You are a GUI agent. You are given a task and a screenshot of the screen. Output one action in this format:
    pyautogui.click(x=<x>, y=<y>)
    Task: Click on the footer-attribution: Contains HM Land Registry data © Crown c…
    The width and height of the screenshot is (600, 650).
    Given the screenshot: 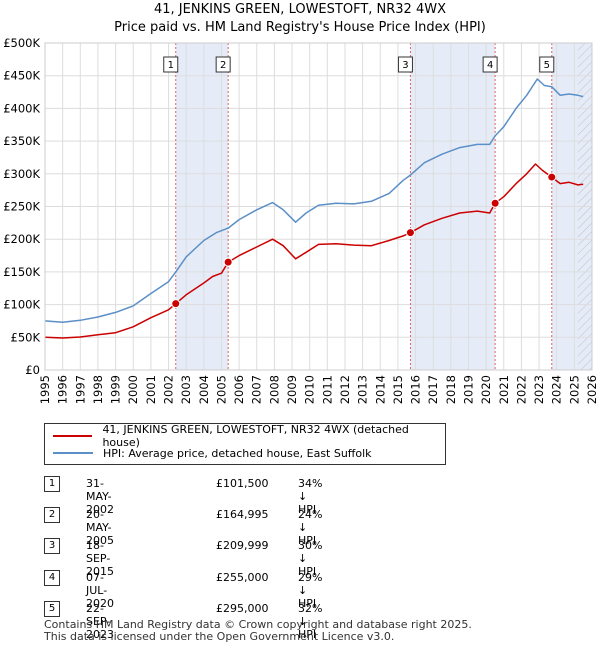 What is the action you would take?
    pyautogui.click(x=258, y=631)
    